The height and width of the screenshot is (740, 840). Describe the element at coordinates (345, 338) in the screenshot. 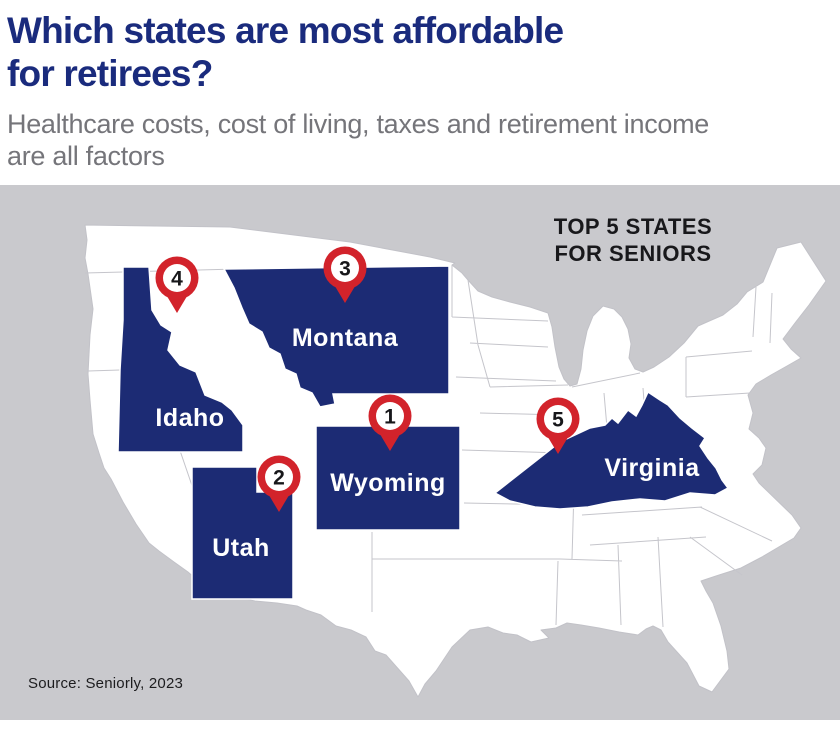

I see `label-montana: Montana` at that location.